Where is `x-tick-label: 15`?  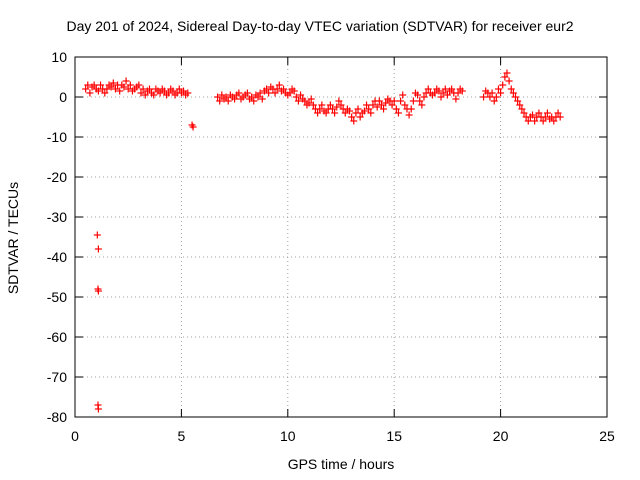 x-tick-label: 15 is located at coordinates (394, 436).